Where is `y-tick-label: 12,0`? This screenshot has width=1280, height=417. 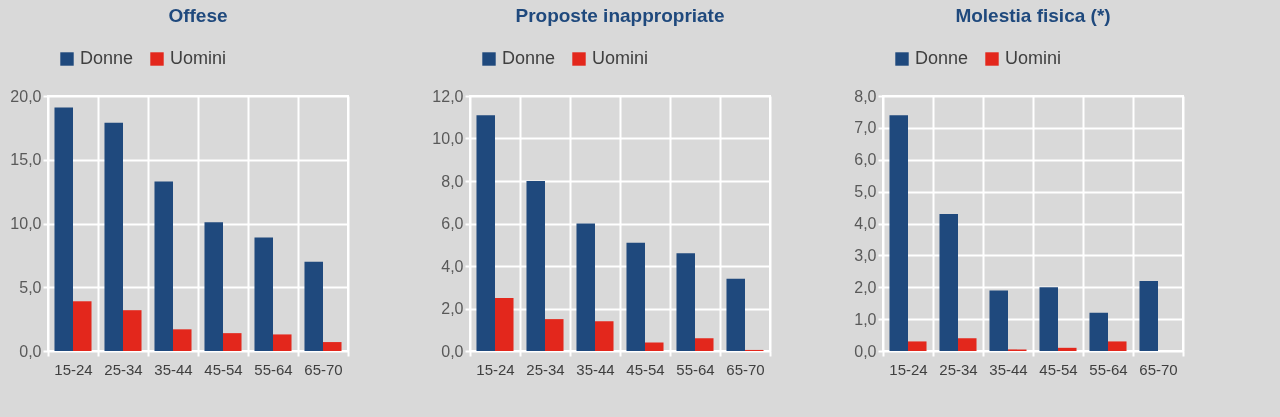
y-tick-label: 12,0 is located at coordinates (448, 96).